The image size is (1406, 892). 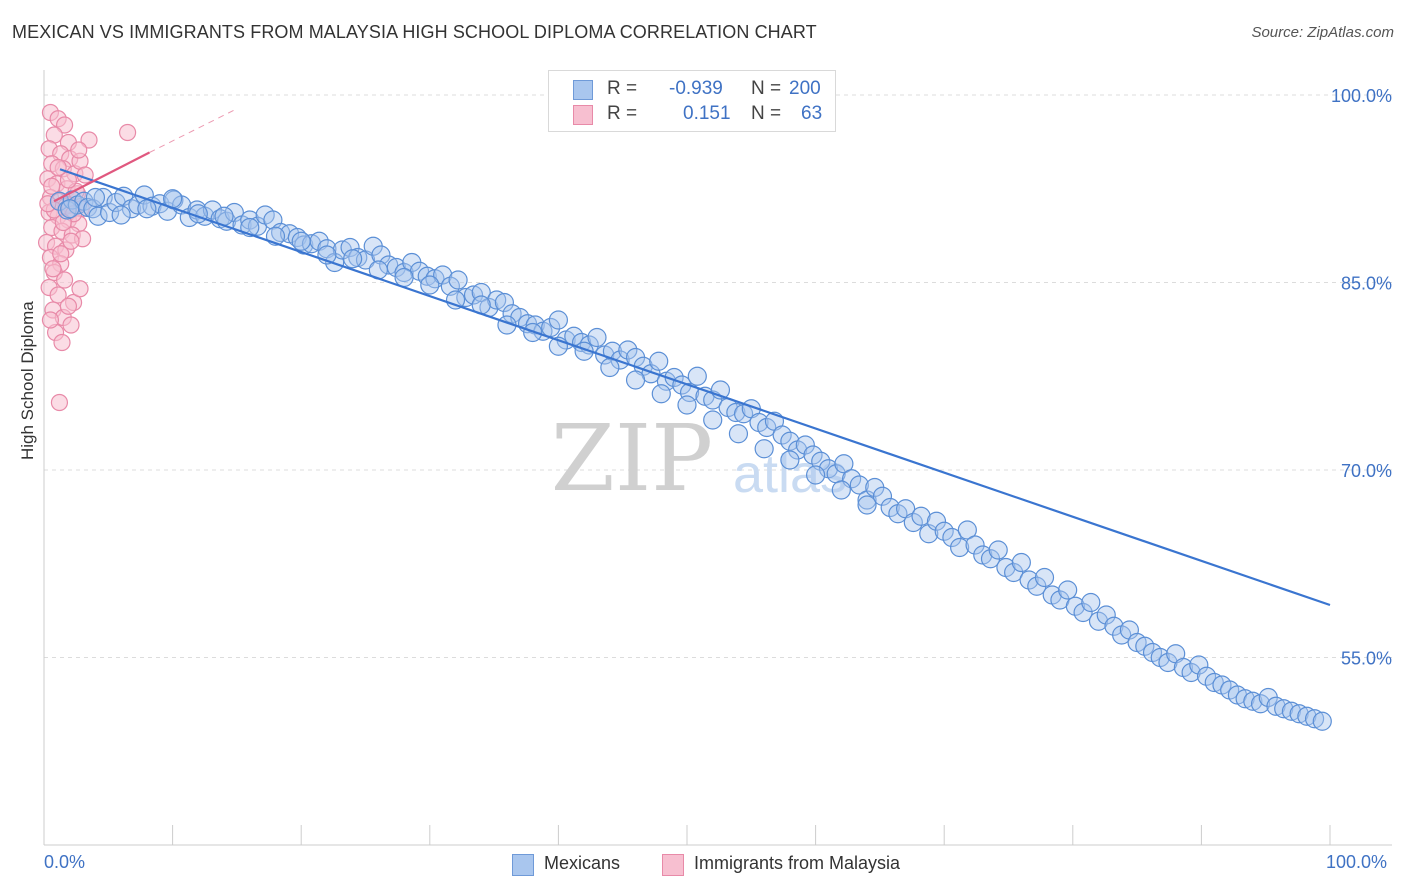 I want to click on series-immigrants-from-malaysia, so click(x=87, y=257).